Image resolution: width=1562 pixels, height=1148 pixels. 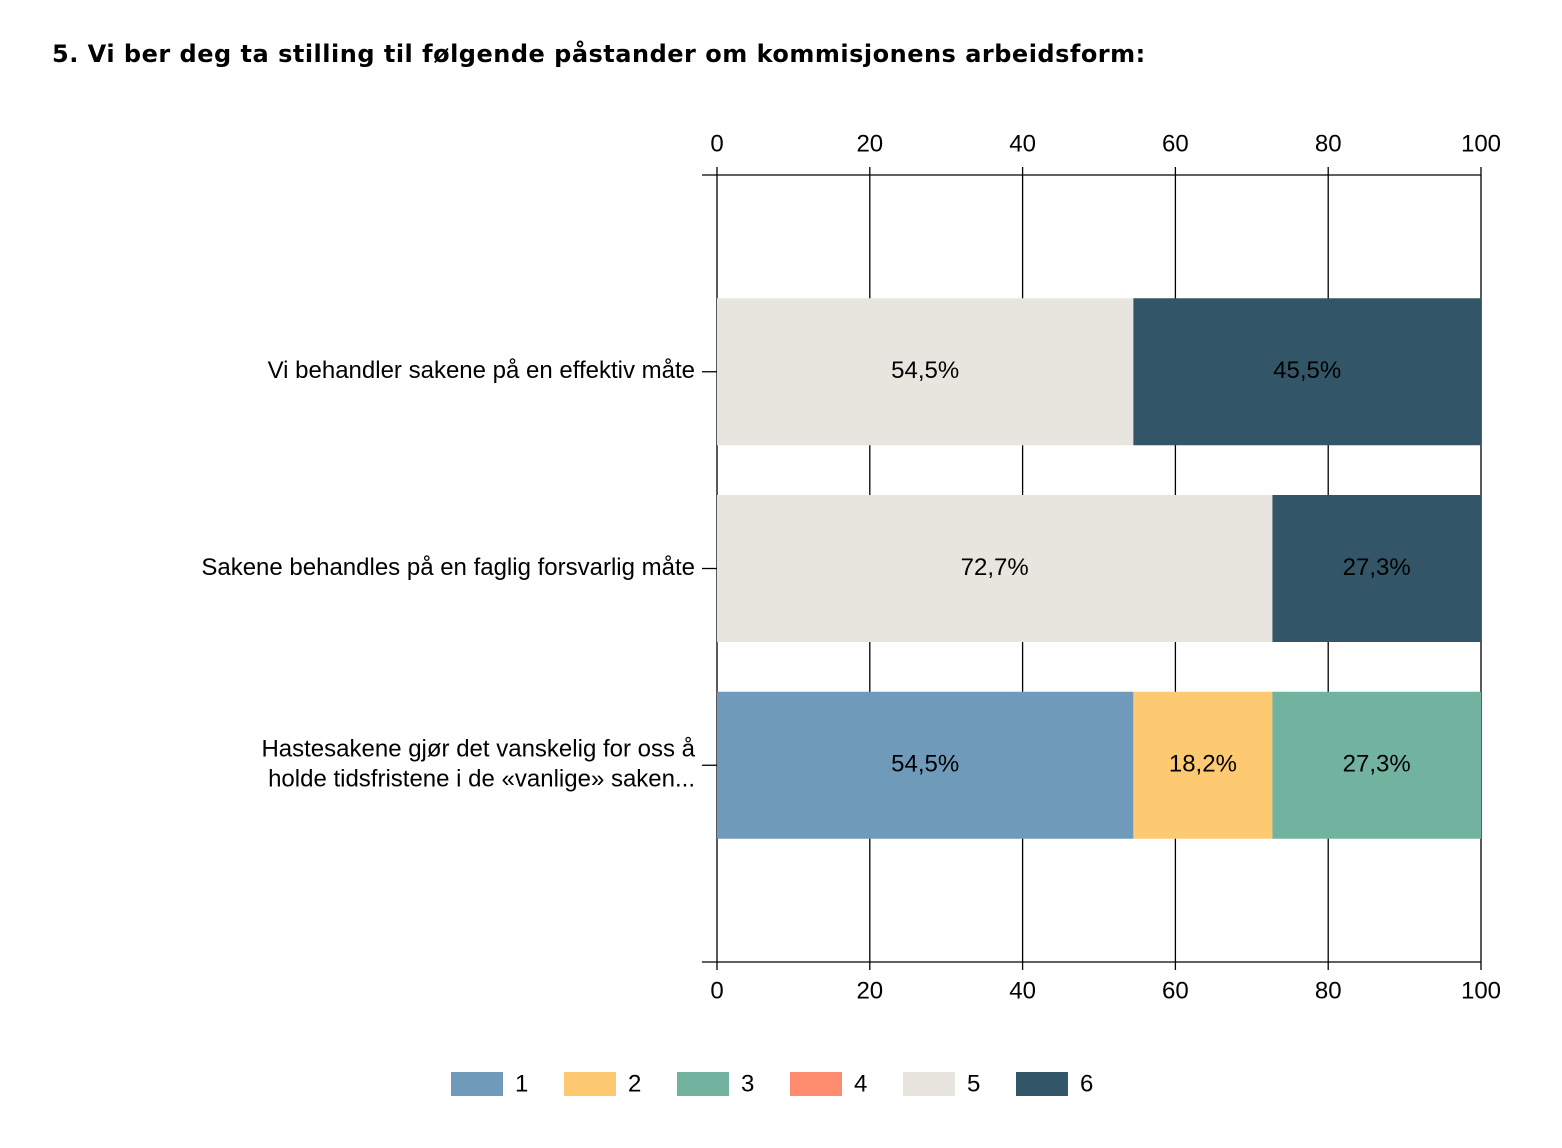 I want to click on data-label: 72,7%, so click(x=995, y=567).